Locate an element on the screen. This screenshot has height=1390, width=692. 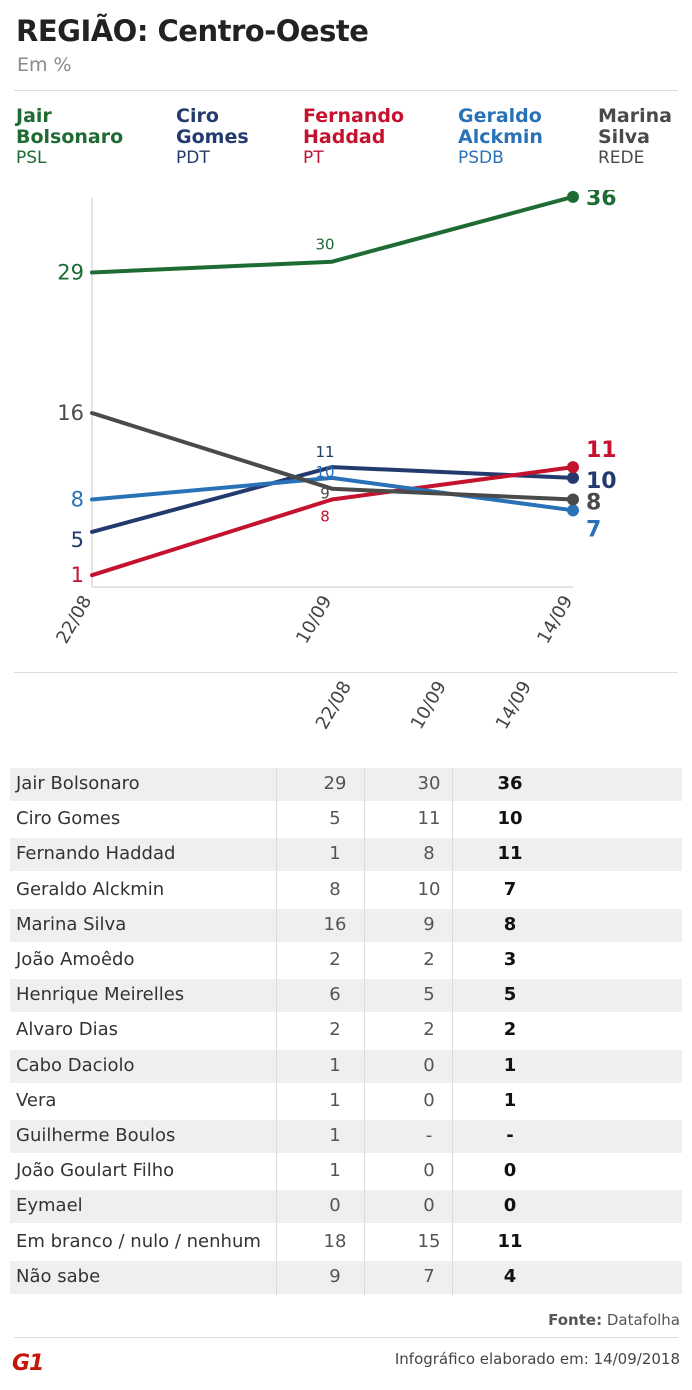
data-label: 16 is located at coordinates (70, 413).